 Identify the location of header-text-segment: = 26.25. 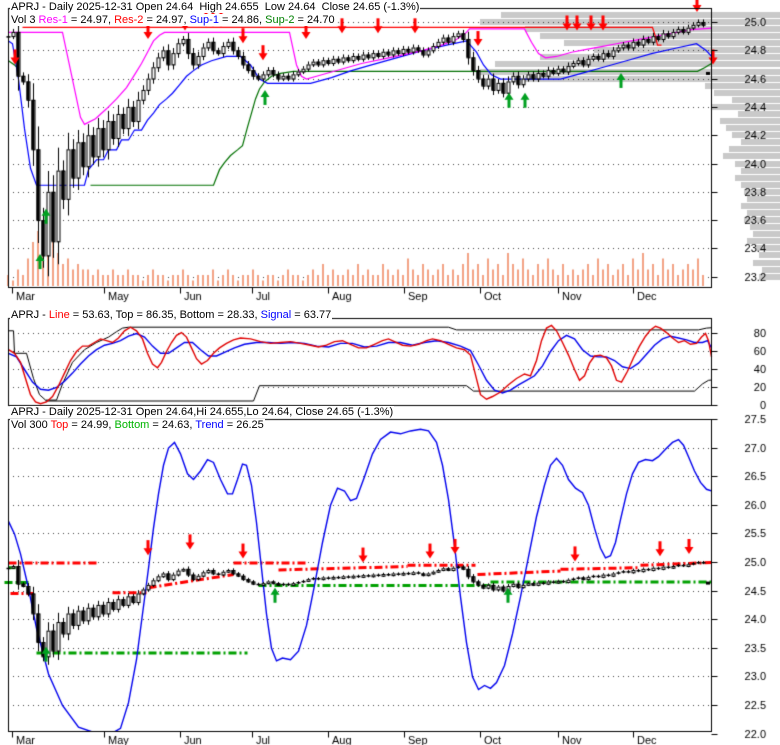
(243, 425).